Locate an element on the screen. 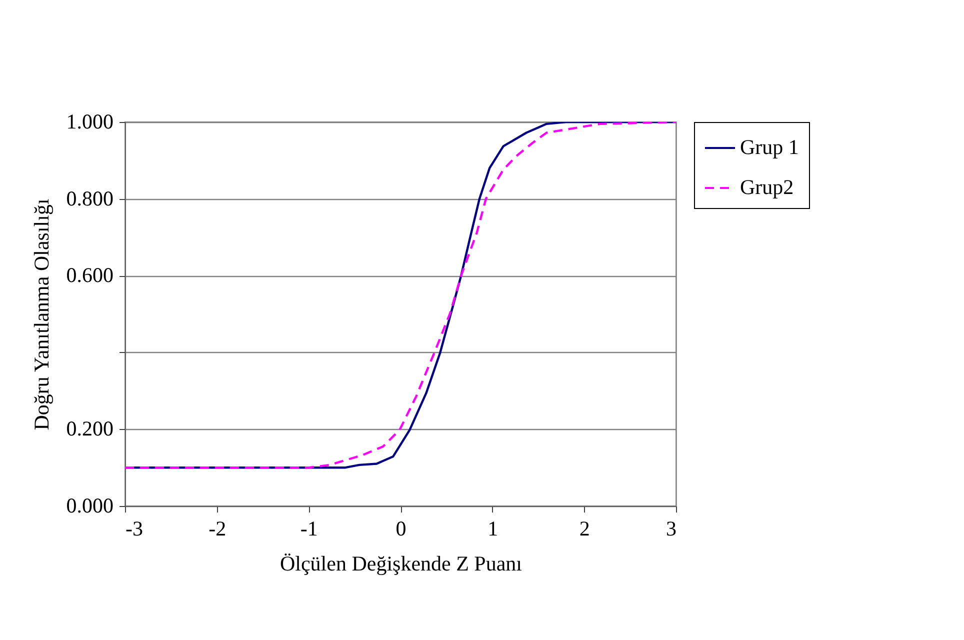 This screenshot has width=964, height=640. x-tick-label: 2 is located at coordinates (584, 528).